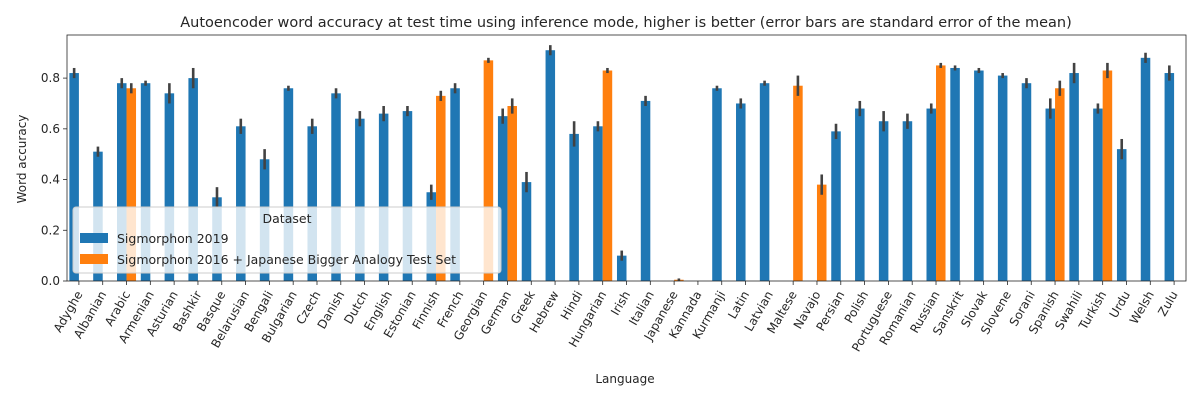  I want to click on bar-1-czech, so click(312, 203).